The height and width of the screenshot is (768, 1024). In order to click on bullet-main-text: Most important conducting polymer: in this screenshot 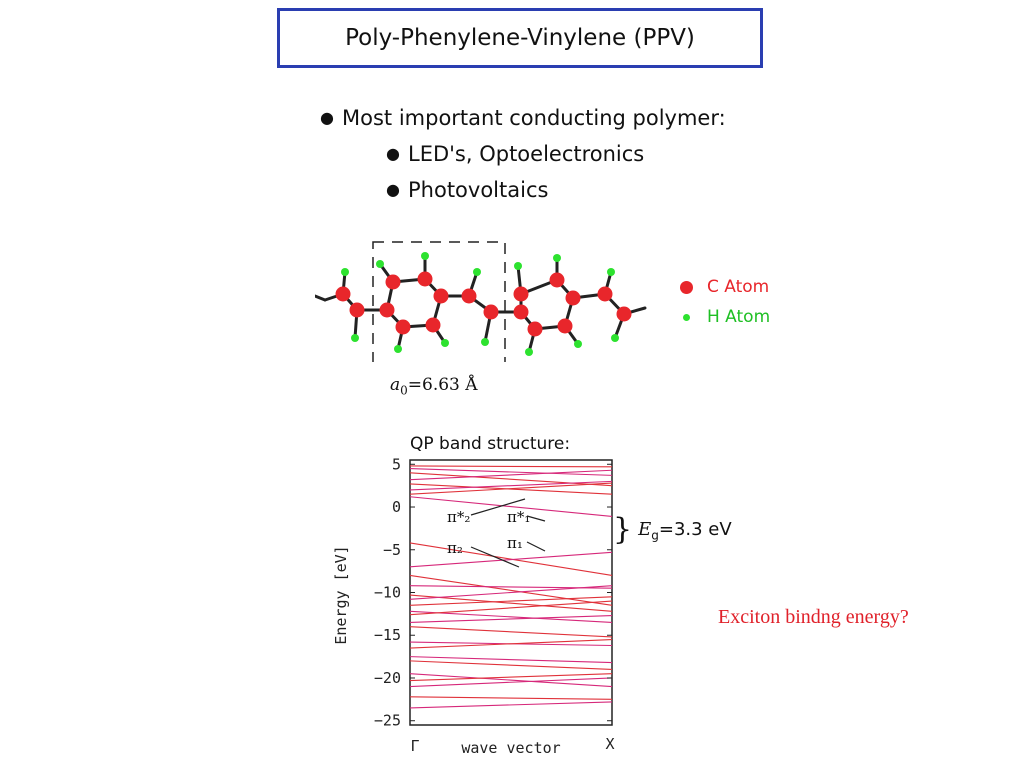, I will do `click(534, 118)`.